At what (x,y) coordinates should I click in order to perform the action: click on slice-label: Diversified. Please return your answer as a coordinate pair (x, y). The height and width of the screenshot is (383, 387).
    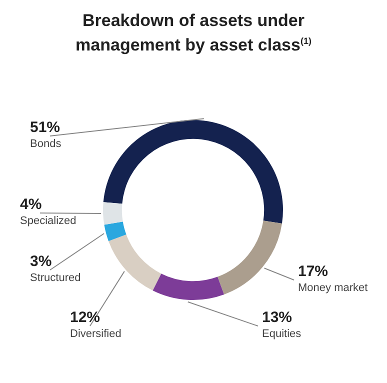
    Looking at the image, I should click on (96, 334).